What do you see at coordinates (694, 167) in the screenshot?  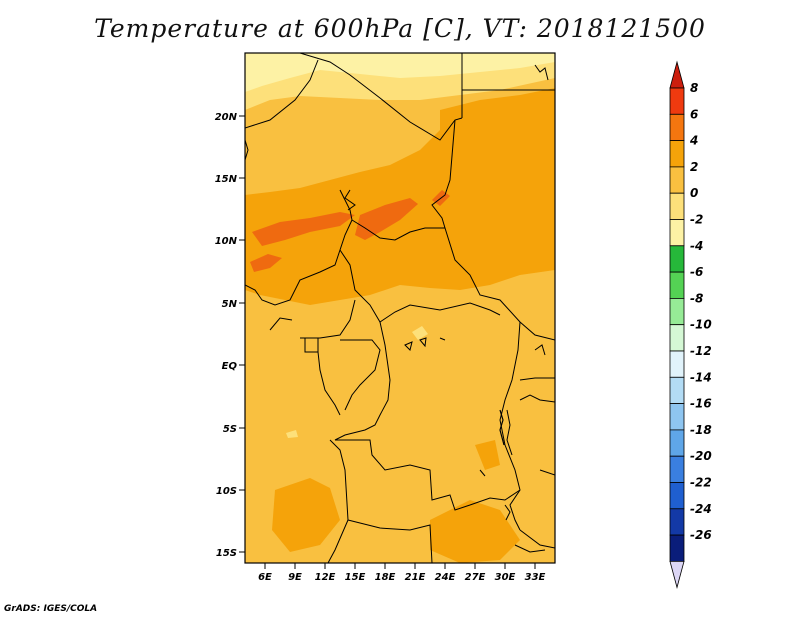 I see `colorbar-label: 2` at bounding box center [694, 167].